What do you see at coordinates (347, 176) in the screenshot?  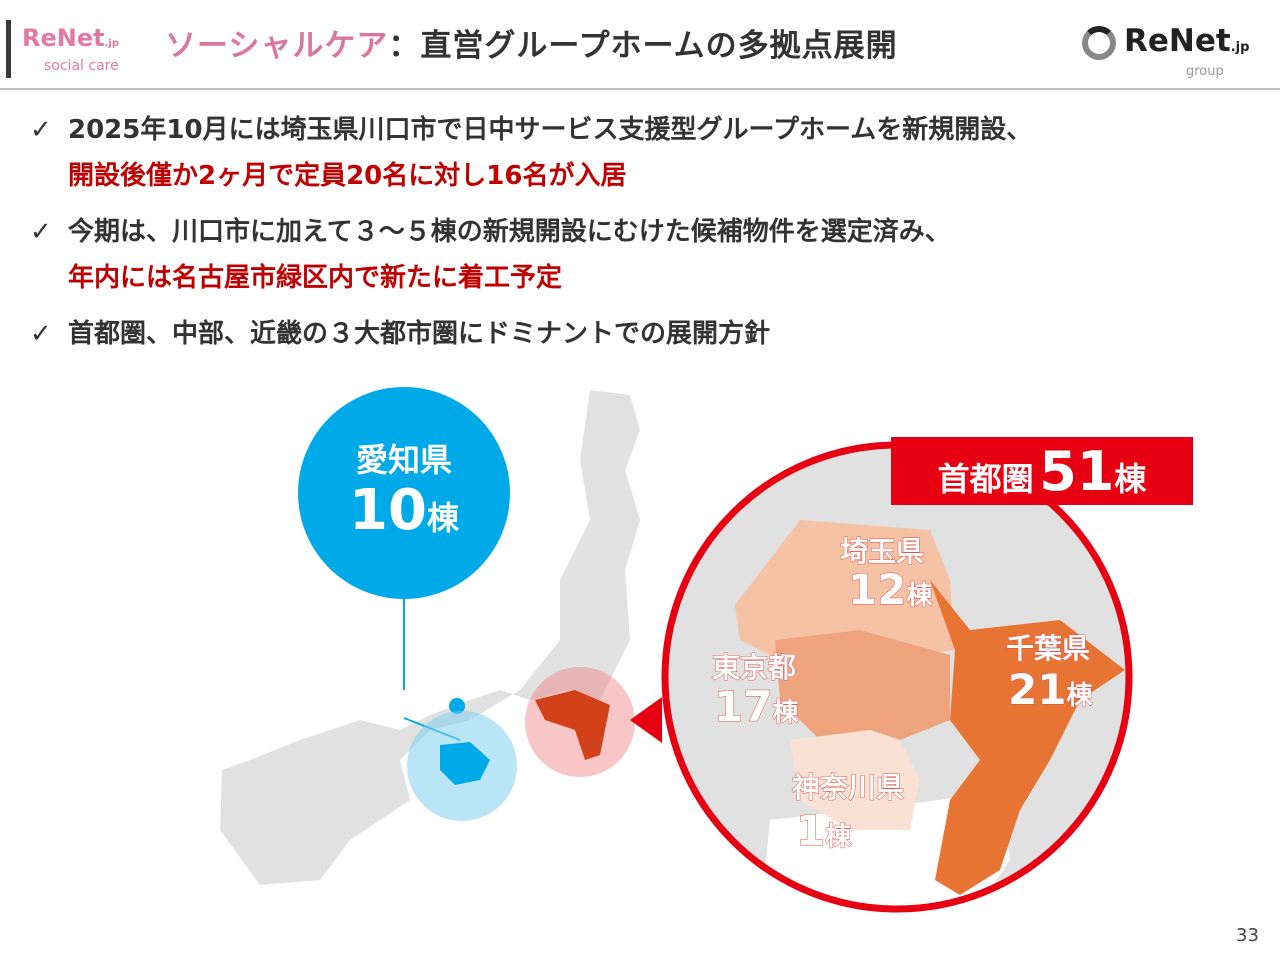 I see `bullet-1-highlight: 開設後僅か2ヶ月で定員20名に対し16名が入居` at bounding box center [347, 176].